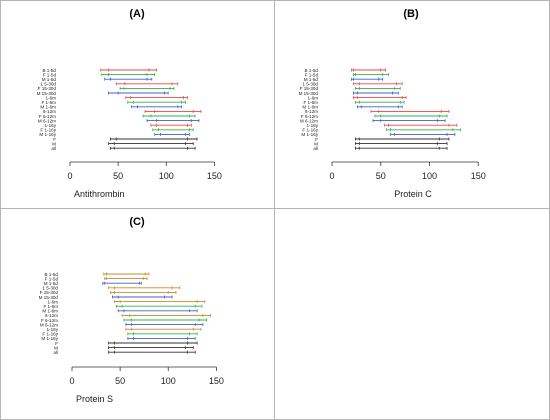  I want to click on panel-divider-horizontal, so click(275, 208).